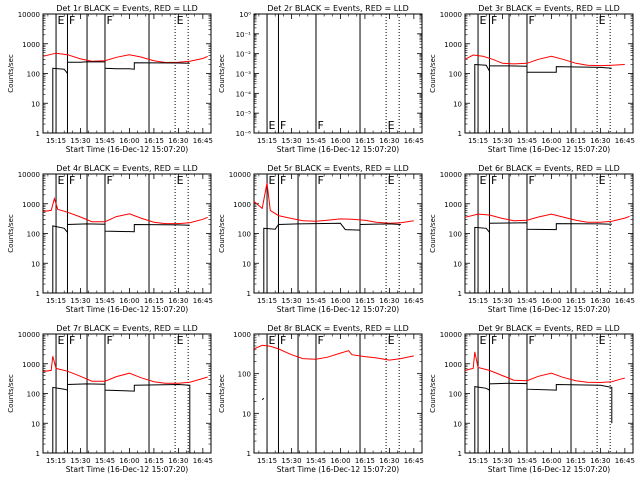  I want to click on y-tick-label: 10⁻⁶, so click(244, 134).